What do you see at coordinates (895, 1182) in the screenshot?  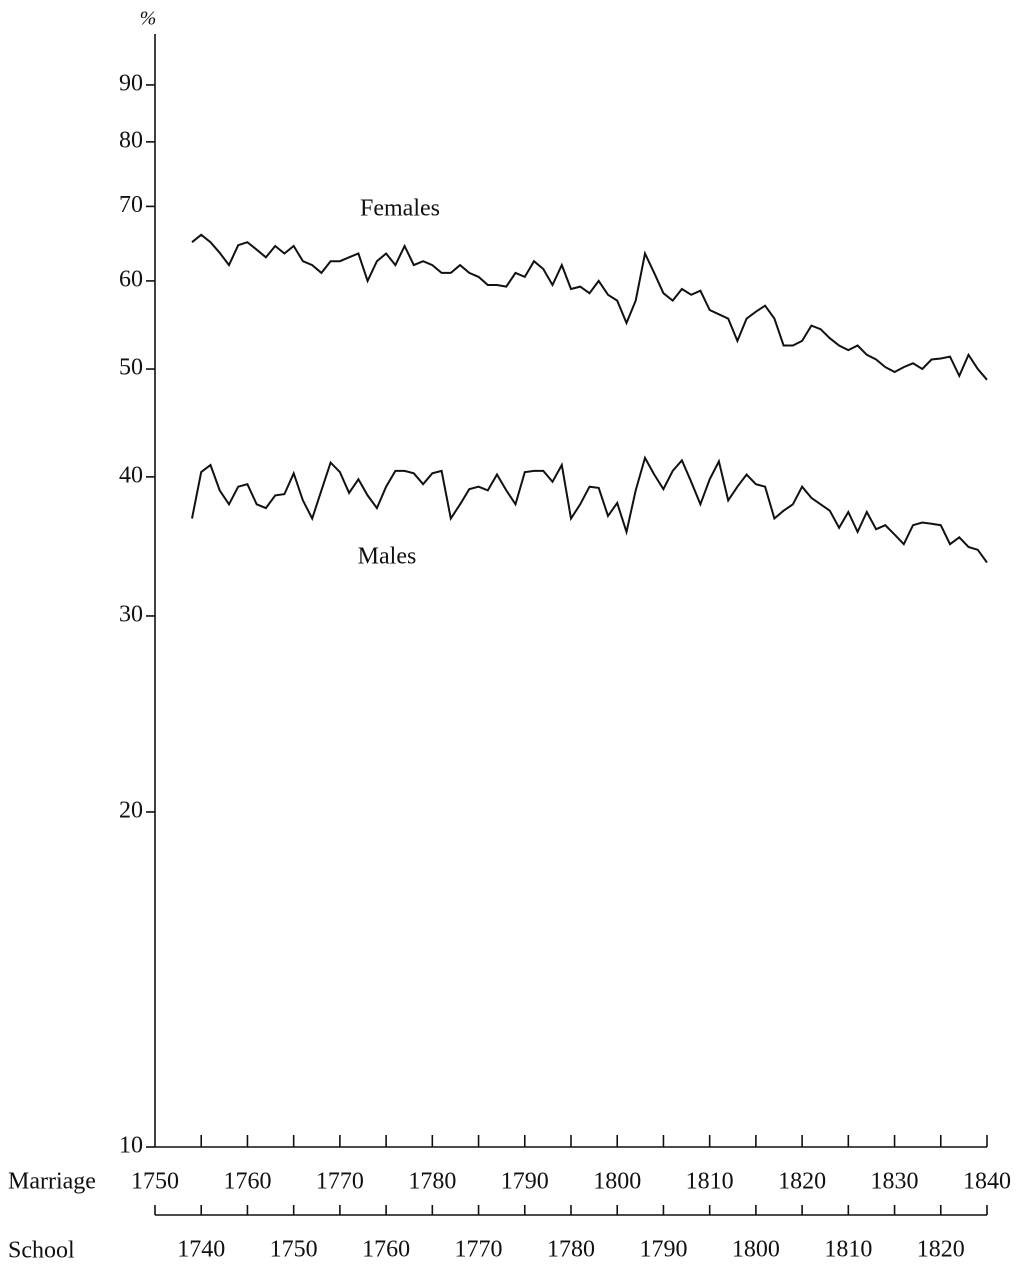 I see `x-tick-label: 1830` at bounding box center [895, 1182].